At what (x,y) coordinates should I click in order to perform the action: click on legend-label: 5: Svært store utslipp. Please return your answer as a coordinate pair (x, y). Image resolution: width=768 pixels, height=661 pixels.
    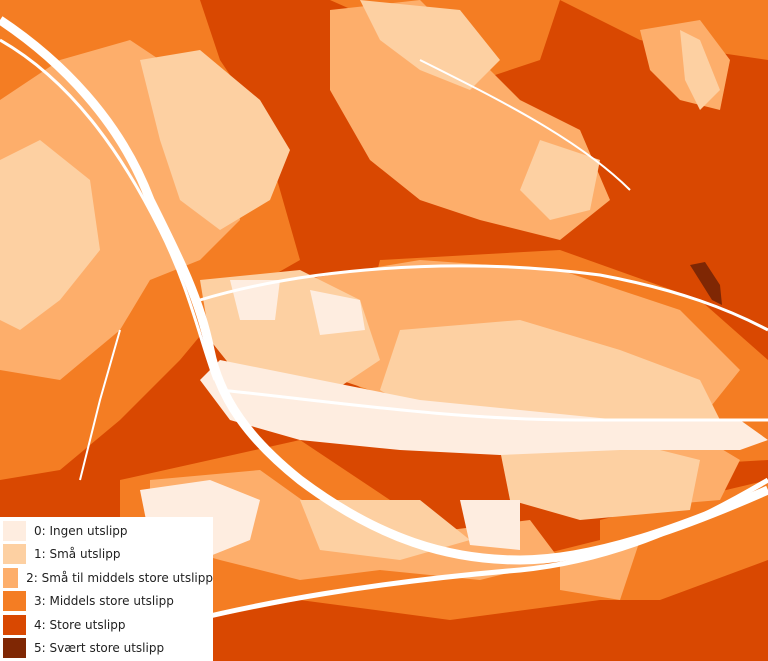
    Looking at the image, I should click on (99, 648).